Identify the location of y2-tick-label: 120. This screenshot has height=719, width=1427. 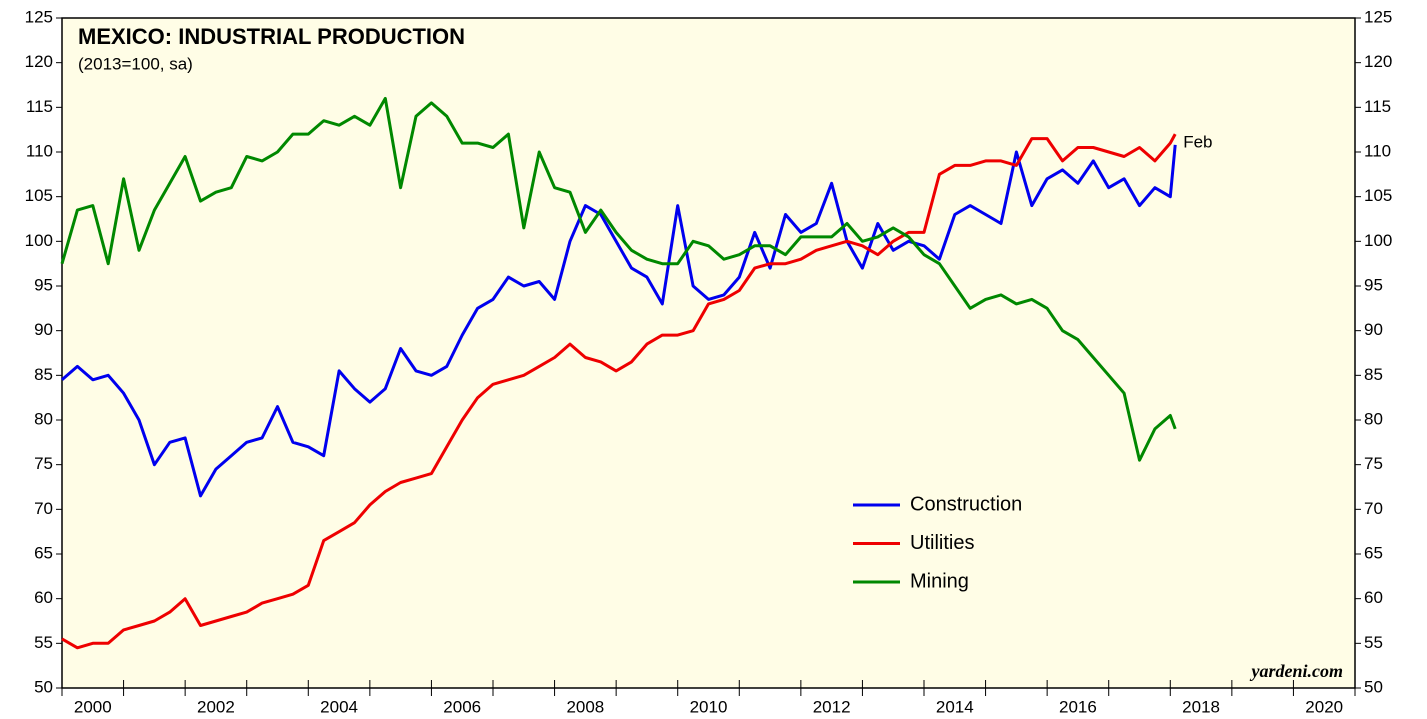
(1378, 61).